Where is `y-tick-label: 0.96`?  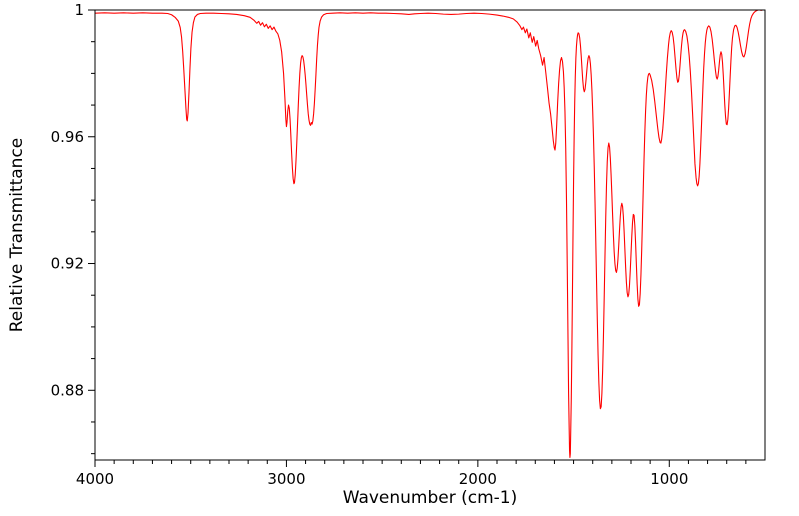
y-tick-label: 0.96 is located at coordinates (67, 137).